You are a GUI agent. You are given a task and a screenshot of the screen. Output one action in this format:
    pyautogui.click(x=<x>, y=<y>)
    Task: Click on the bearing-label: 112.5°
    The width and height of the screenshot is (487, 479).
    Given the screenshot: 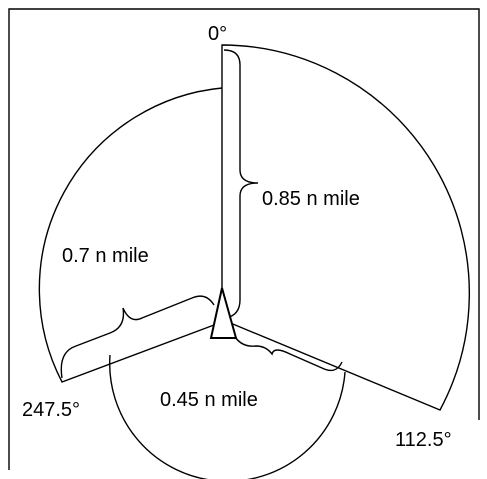 What is the action you would take?
    pyautogui.click(x=423, y=440)
    